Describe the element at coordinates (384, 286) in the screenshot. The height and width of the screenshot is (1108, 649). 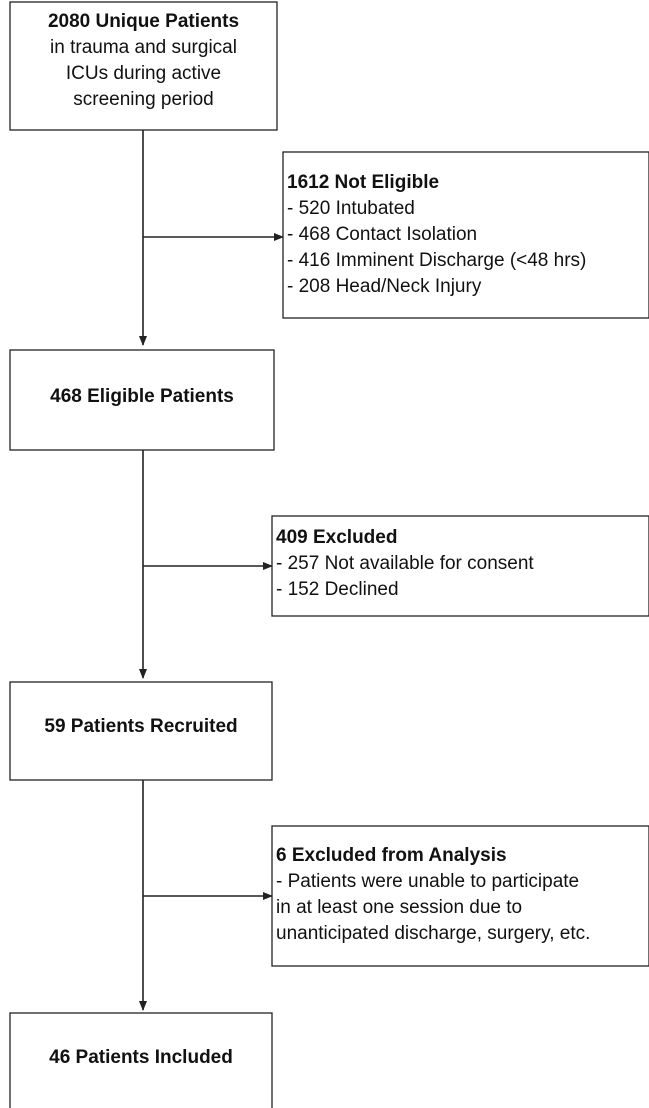
I see `exclusion-line: - 208 Head/Neck Injury` at that location.